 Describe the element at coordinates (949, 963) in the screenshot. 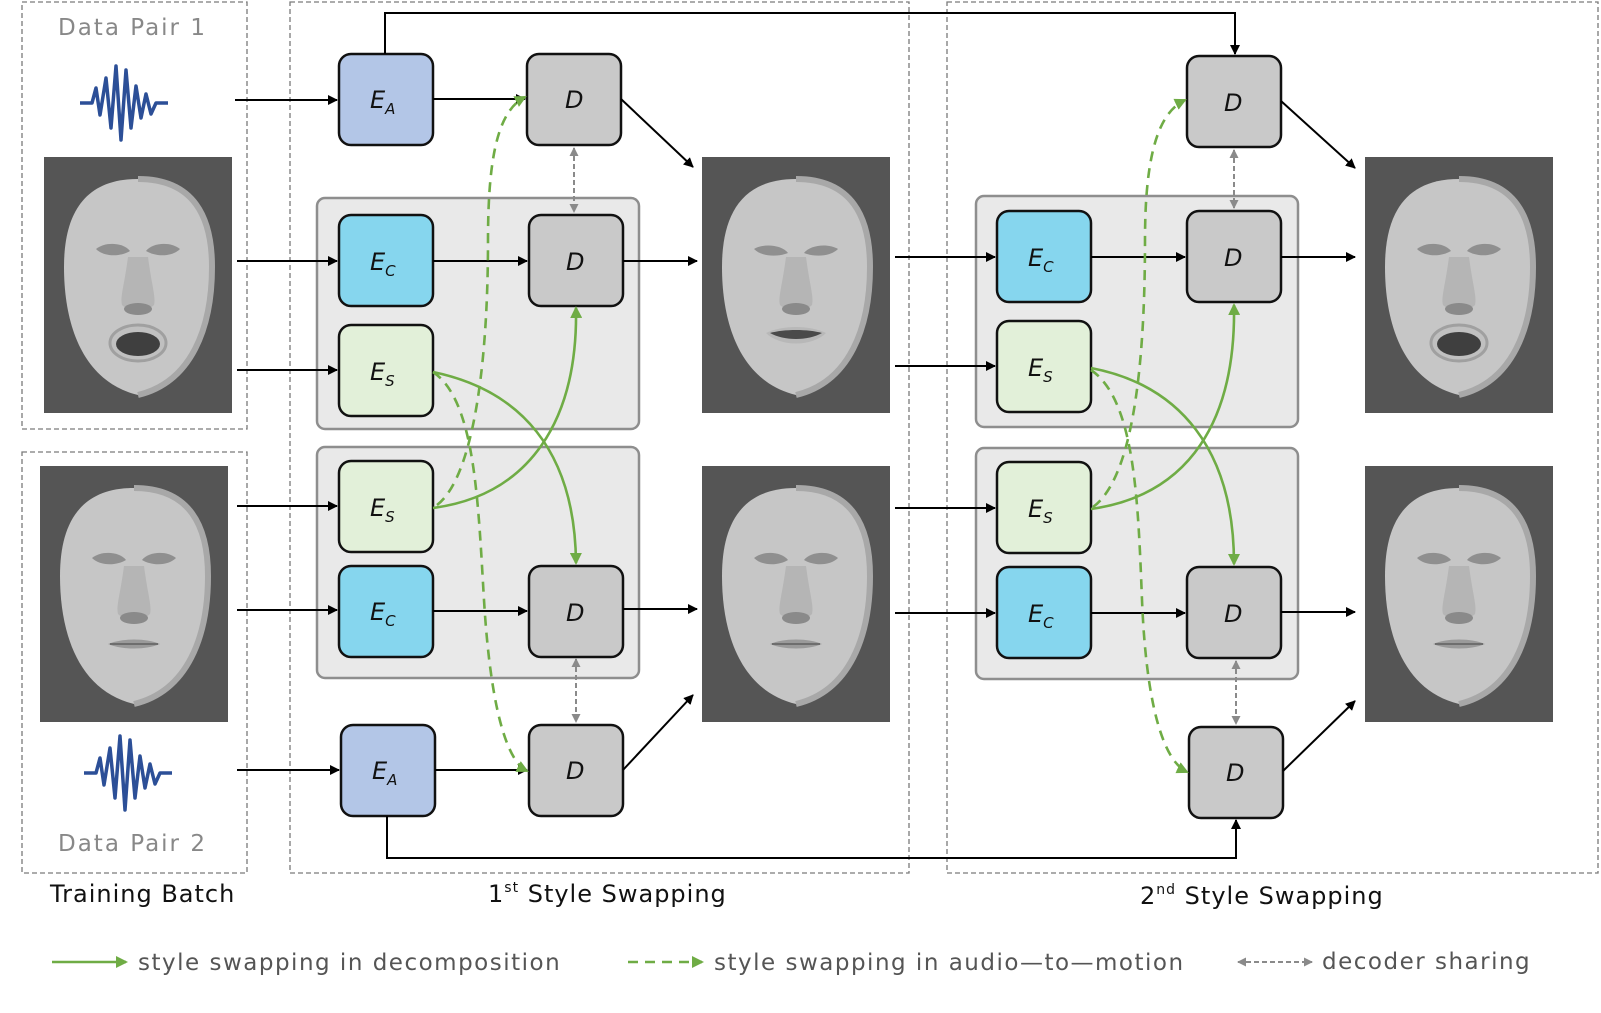

I see `legend-dashed-green-label: style swapping in audio—to—motion` at that location.